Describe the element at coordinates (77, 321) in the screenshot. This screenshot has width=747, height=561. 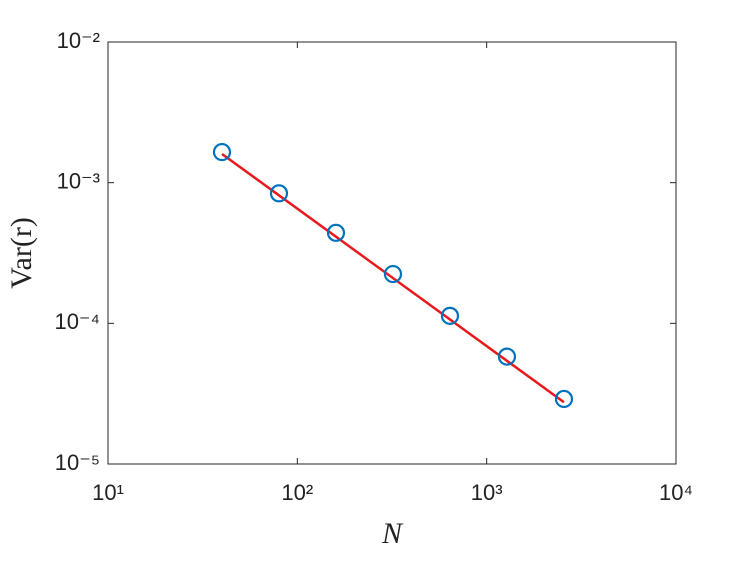
I see `y-tick-label: 10⁻⁴` at that location.